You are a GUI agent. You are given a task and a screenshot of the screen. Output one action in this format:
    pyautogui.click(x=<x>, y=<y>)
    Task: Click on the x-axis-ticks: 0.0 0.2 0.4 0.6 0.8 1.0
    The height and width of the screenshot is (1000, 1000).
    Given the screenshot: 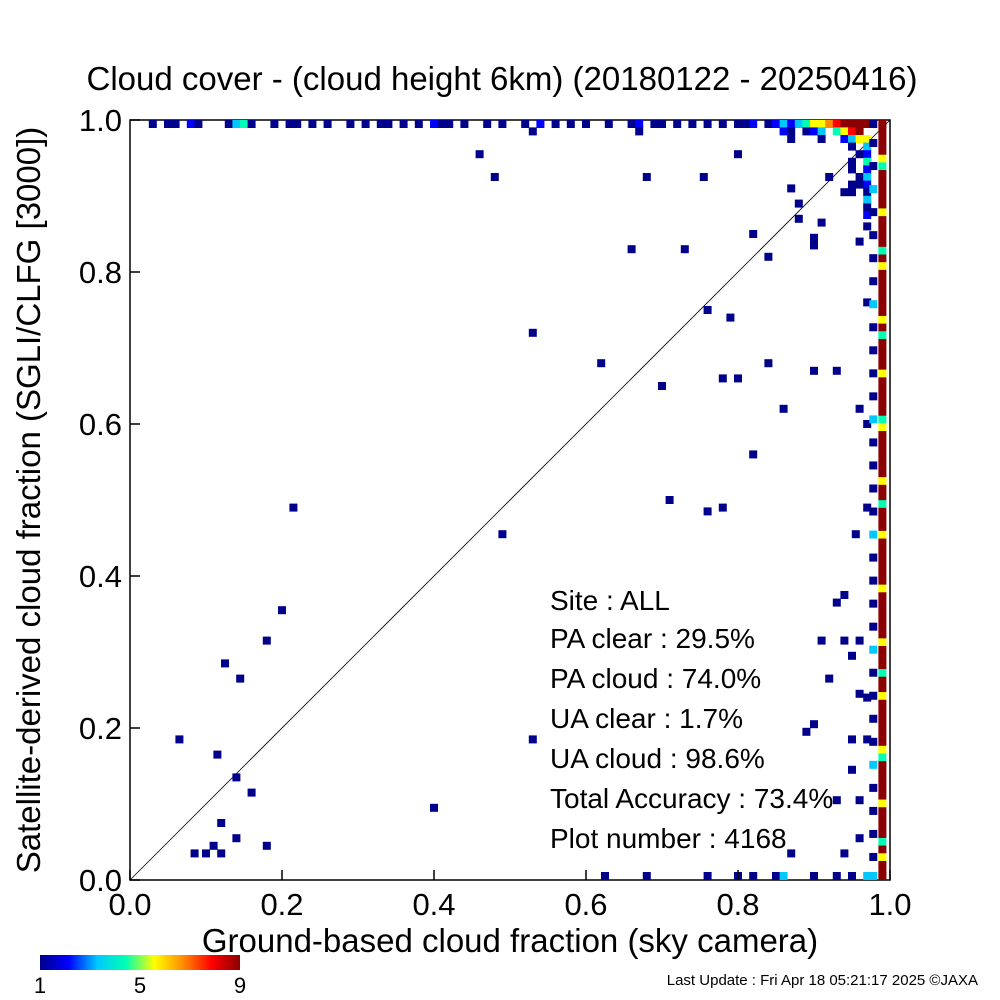 What is the action you would take?
    pyautogui.click(x=510, y=896)
    